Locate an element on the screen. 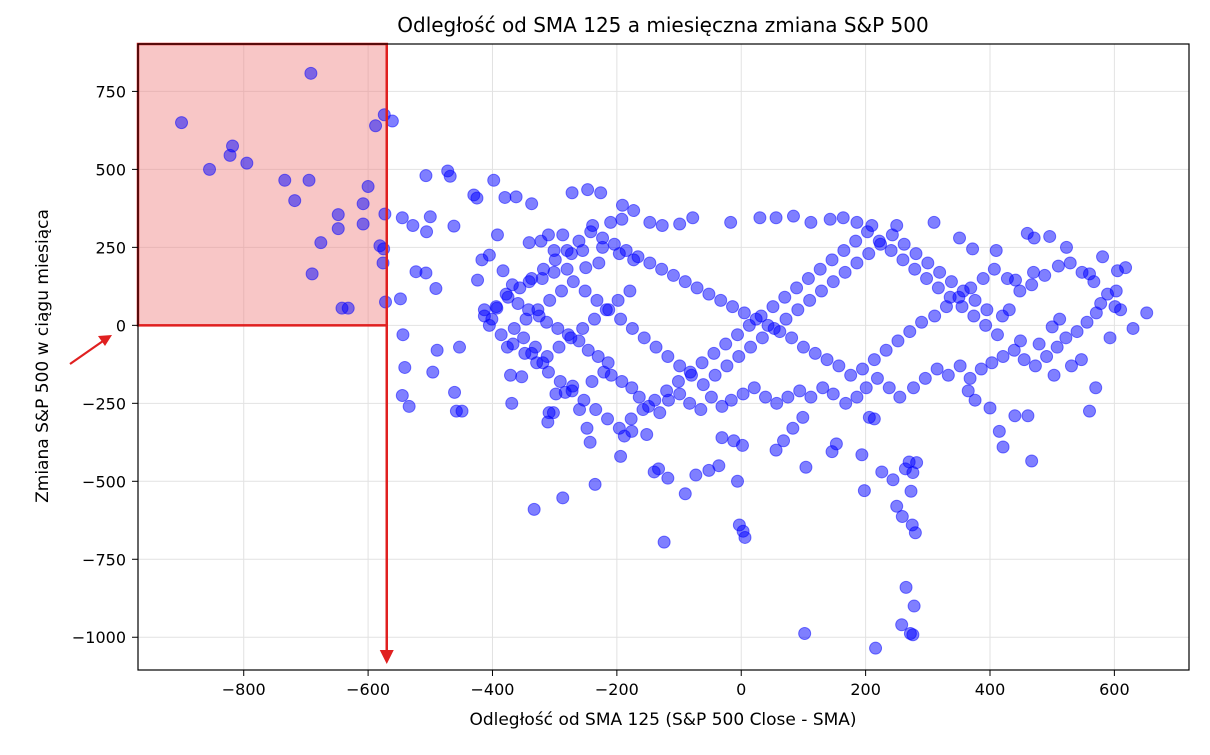  x-tick-label: 400 is located at coordinates (990, 689).